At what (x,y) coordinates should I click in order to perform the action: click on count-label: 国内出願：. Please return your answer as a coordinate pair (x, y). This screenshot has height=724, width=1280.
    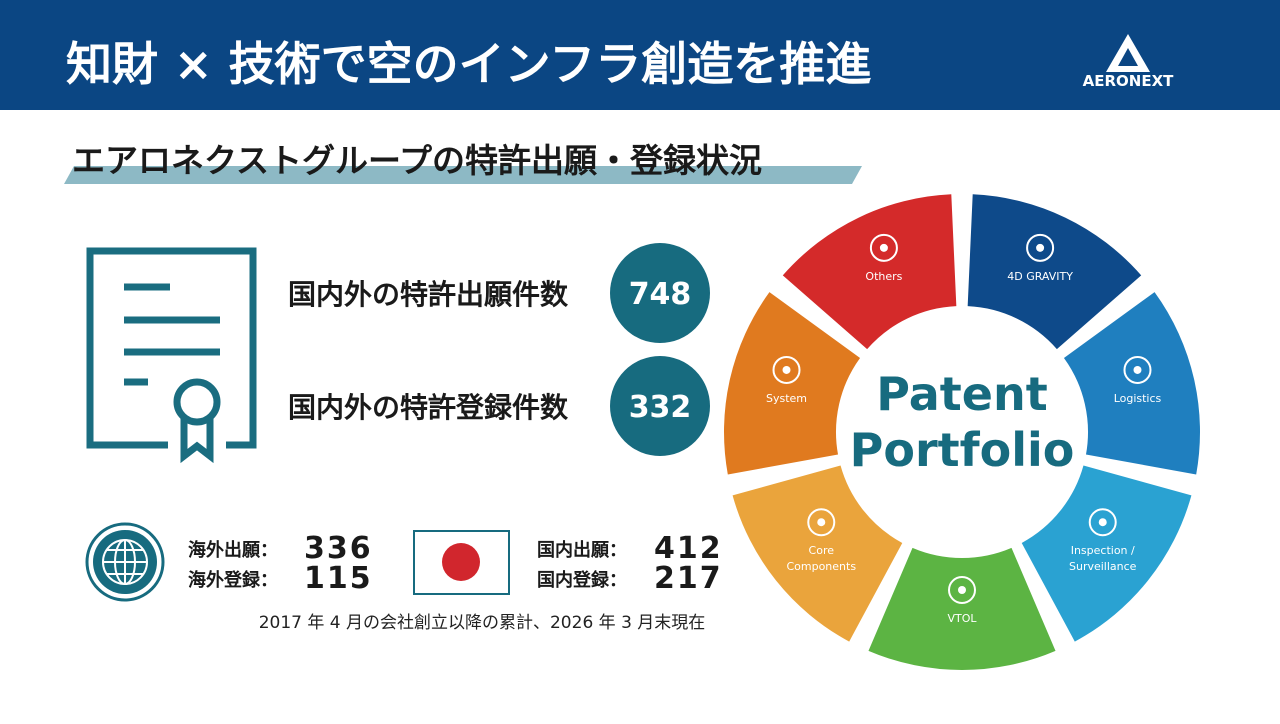
    Looking at the image, I should click on (582, 550).